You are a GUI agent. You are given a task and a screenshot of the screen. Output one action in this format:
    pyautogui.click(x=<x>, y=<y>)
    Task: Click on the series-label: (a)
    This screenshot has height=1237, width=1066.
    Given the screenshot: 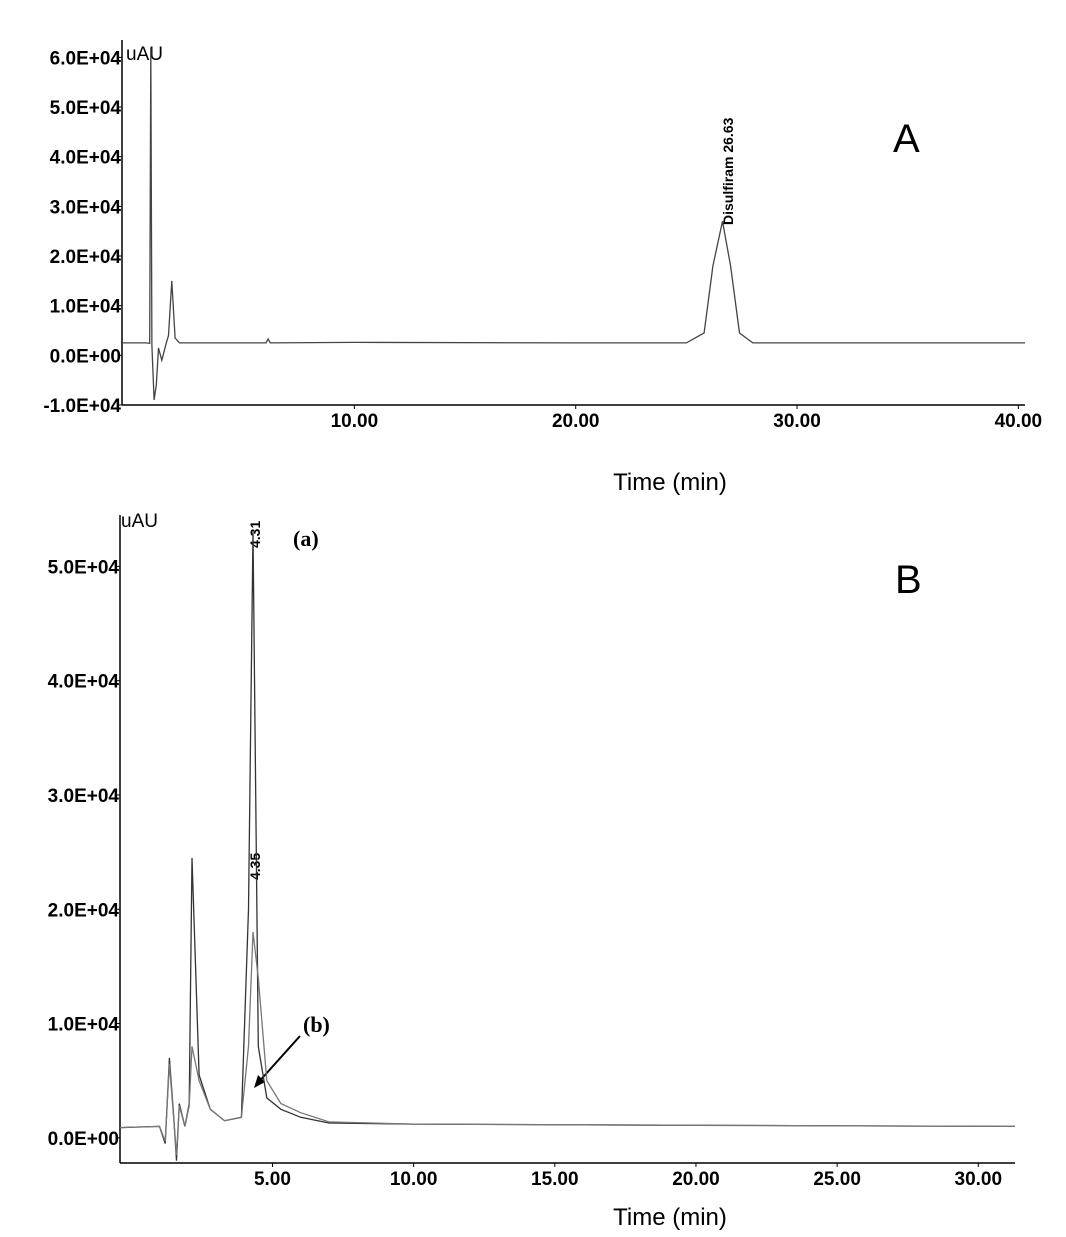 What is the action you would take?
    pyautogui.click(x=306, y=538)
    